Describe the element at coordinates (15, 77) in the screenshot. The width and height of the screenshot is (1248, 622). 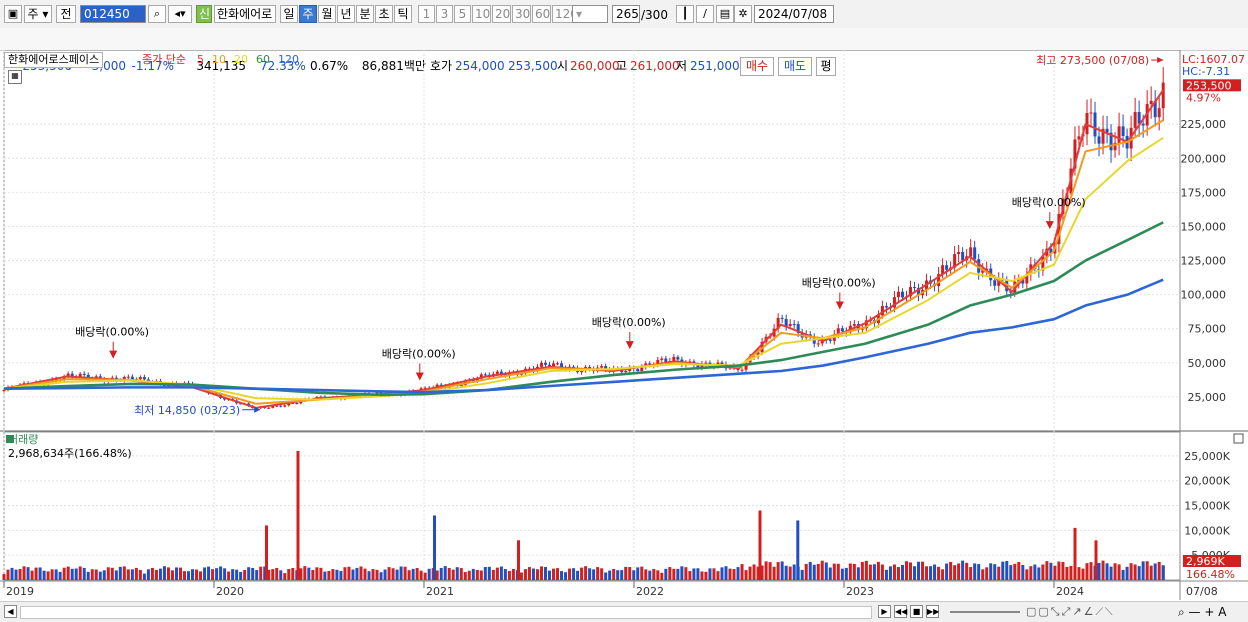
I see `calculator-icon: ▦` at that location.